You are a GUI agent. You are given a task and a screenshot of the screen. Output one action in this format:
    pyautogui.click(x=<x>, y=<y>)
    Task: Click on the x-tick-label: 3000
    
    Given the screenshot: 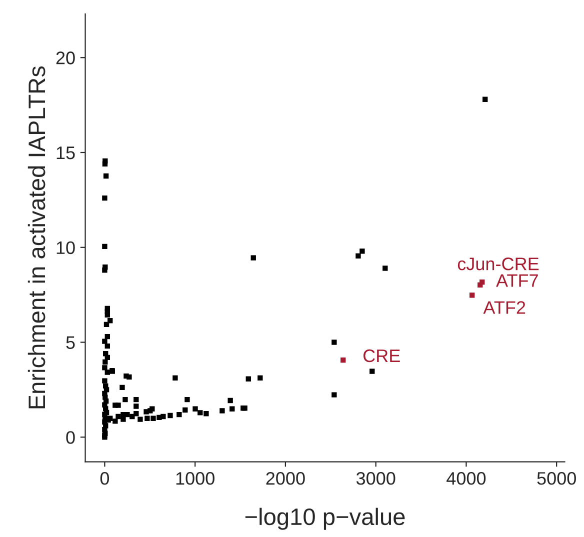 What is the action you would take?
    pyautogui.click(x=376, y=478)
    